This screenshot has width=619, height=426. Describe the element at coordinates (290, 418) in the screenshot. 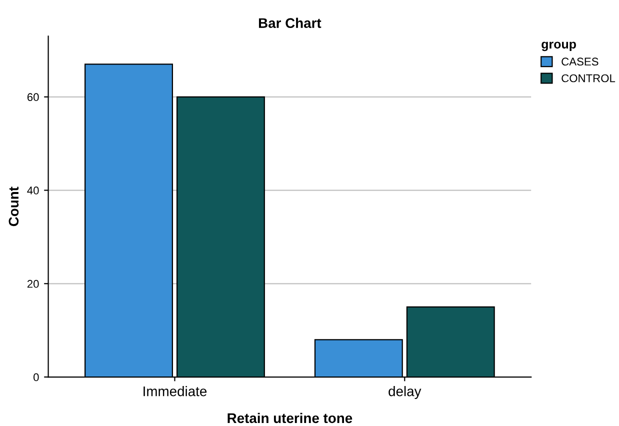

I see `x-axis-title: Retain uterine tone` at that location.